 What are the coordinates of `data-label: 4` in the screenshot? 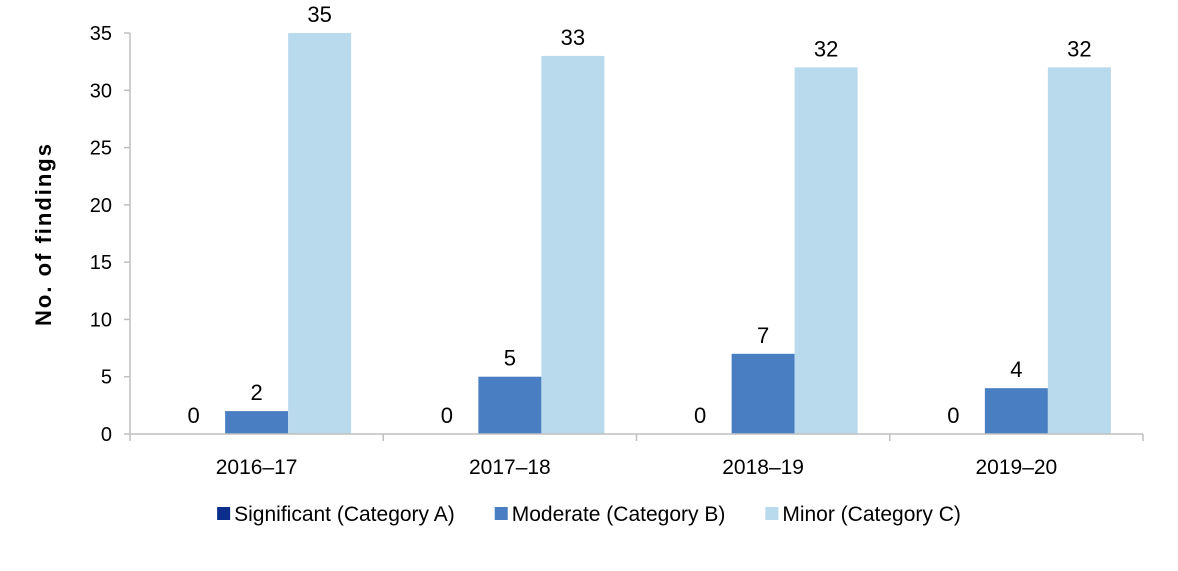 It's located at (1016, 369).